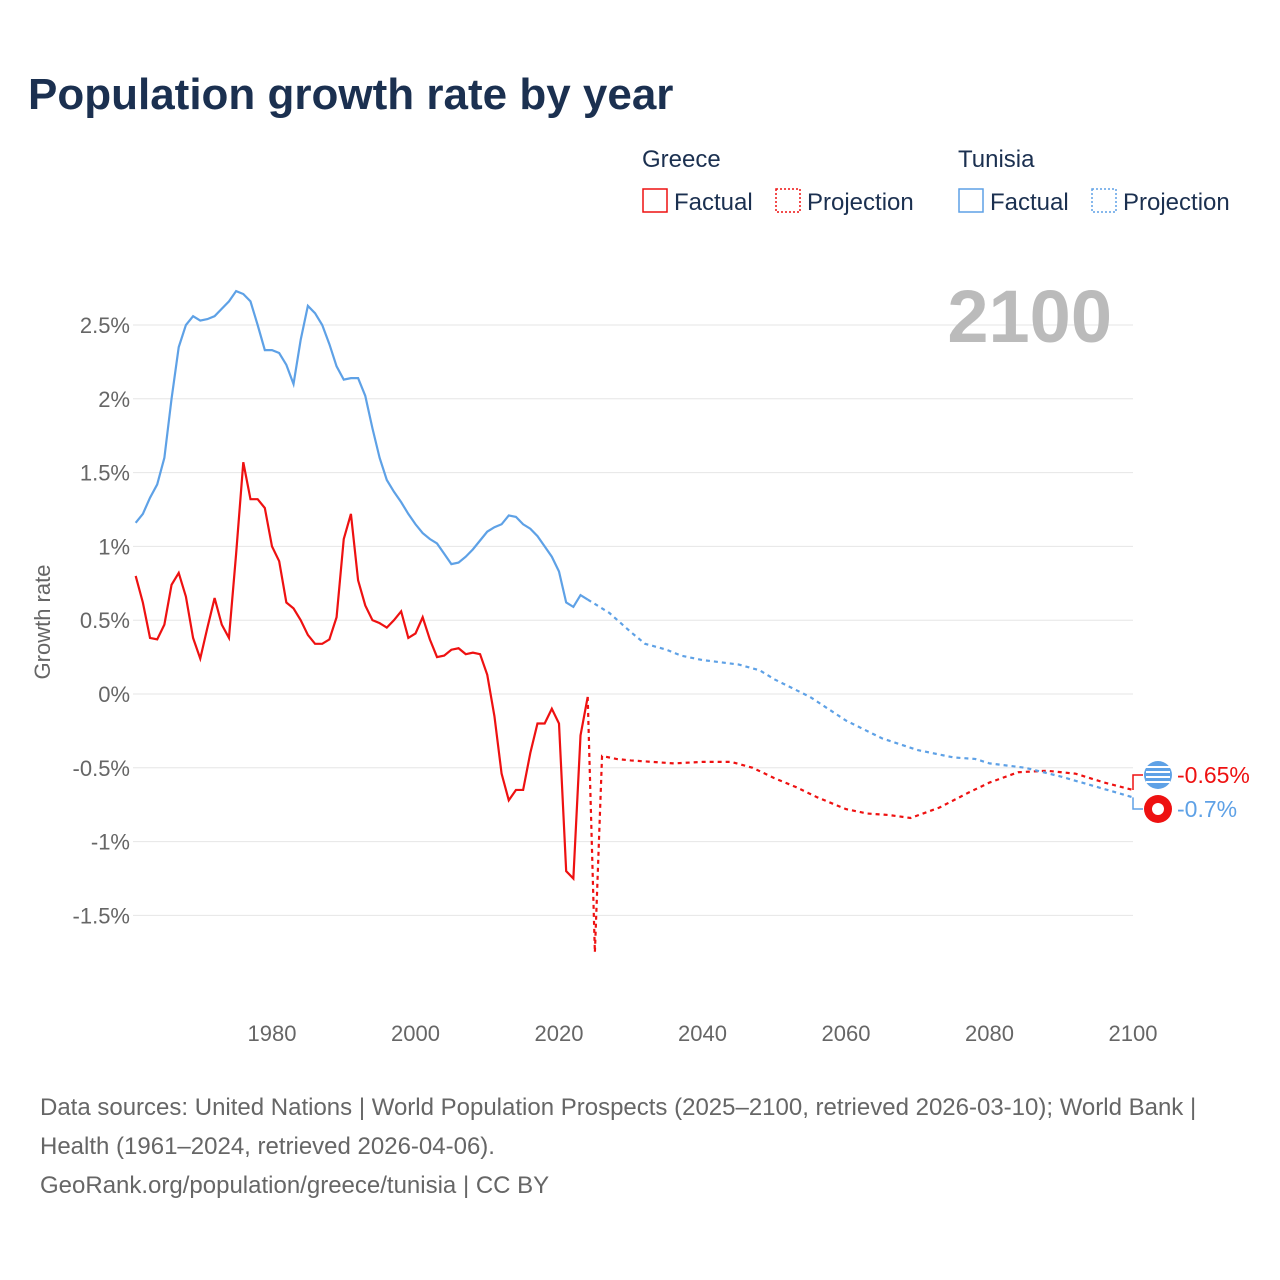  Describe the element at coordinates (105, 325) in the screenshot. I see `y-tick-label: 2.5%` at that location.